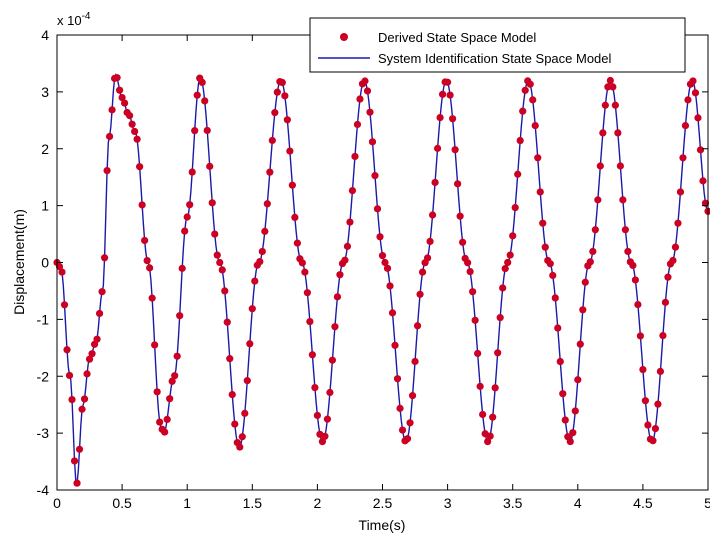 The image size is (710, 537). What do you see at coordinates (74, 19) in the screenshot?
I see `y-multiplier-label: x 10-4` at bounding box center [74, 19].